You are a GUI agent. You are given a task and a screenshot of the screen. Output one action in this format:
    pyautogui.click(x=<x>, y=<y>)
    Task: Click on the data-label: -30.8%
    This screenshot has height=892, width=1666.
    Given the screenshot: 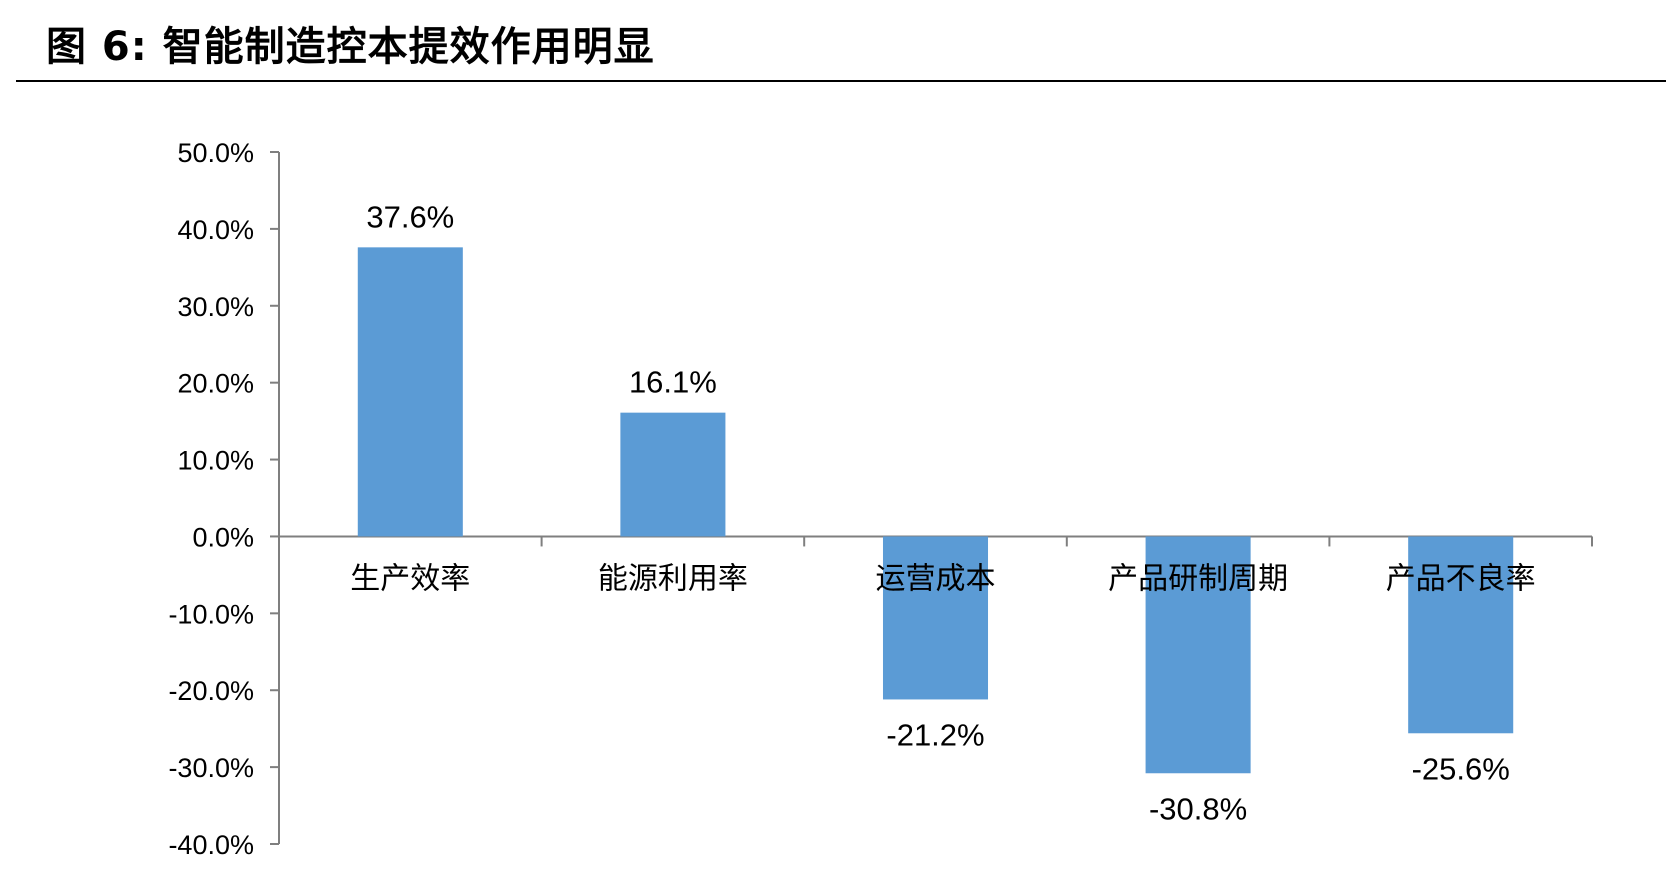 What is the action you would take?
    pyautogui.click(x=1198, y=808)
    